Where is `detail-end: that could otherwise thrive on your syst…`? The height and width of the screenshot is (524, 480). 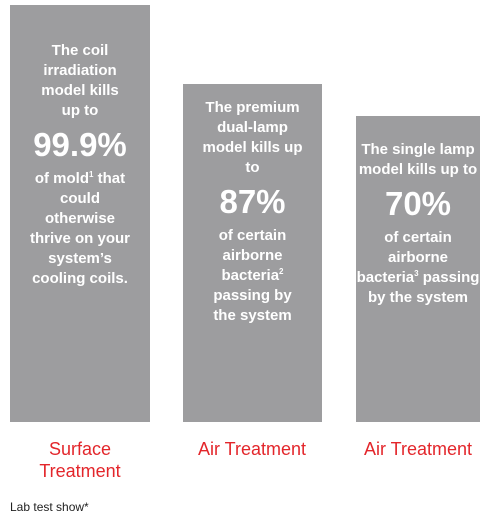 detail-end: that could otherwise thrive on your syst… is located at coordinates (80, 228).